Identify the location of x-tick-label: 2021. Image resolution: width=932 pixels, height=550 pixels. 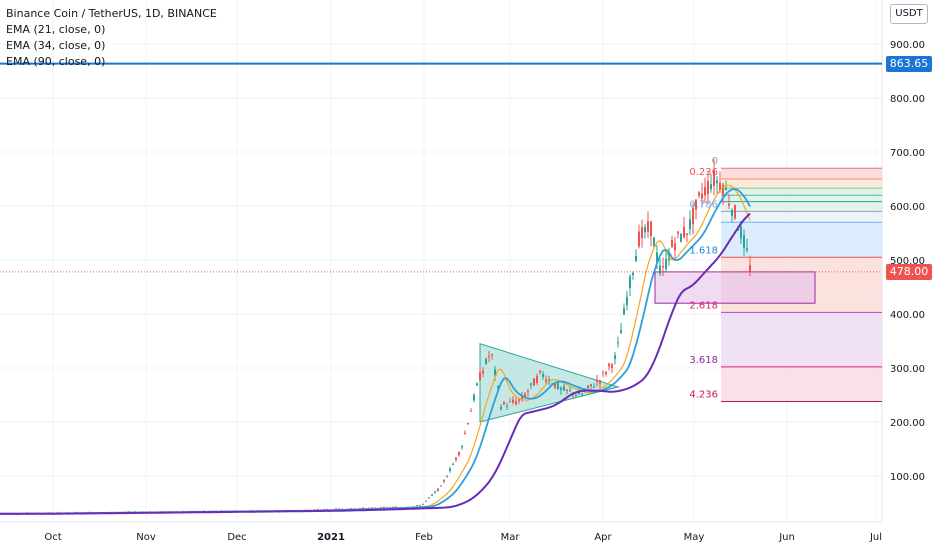
(331, 537).